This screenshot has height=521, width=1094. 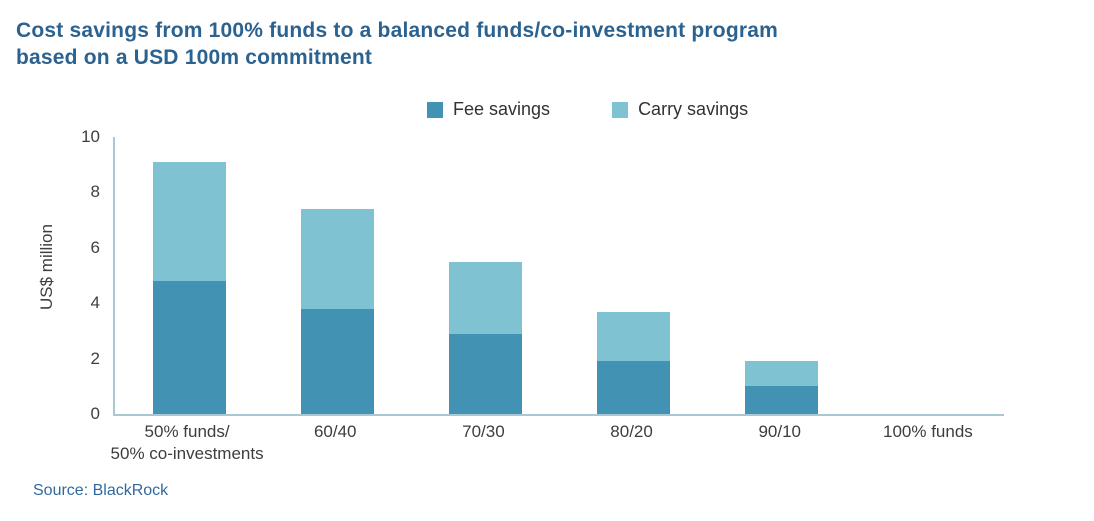 I want to click on chart-title-line2: based on a USD 100m commitment, so click(x=194, y=57).